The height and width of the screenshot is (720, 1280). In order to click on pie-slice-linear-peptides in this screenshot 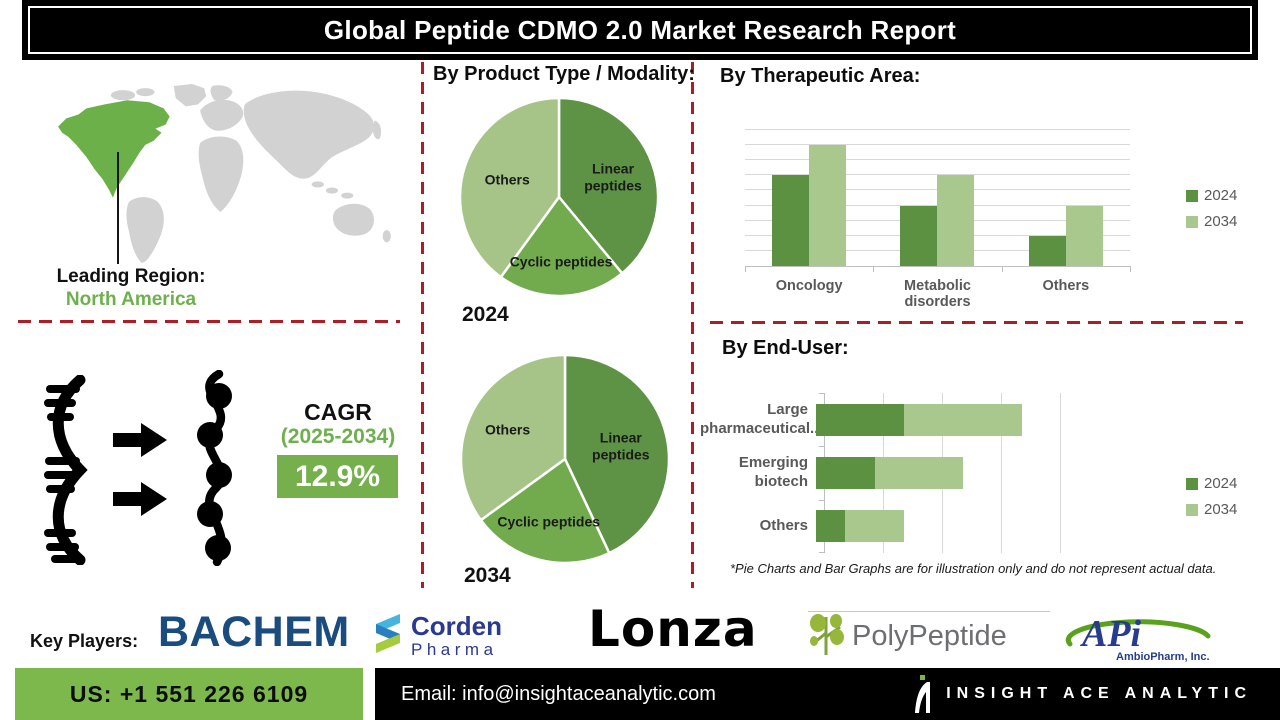, I will do `click(617, 454)`.